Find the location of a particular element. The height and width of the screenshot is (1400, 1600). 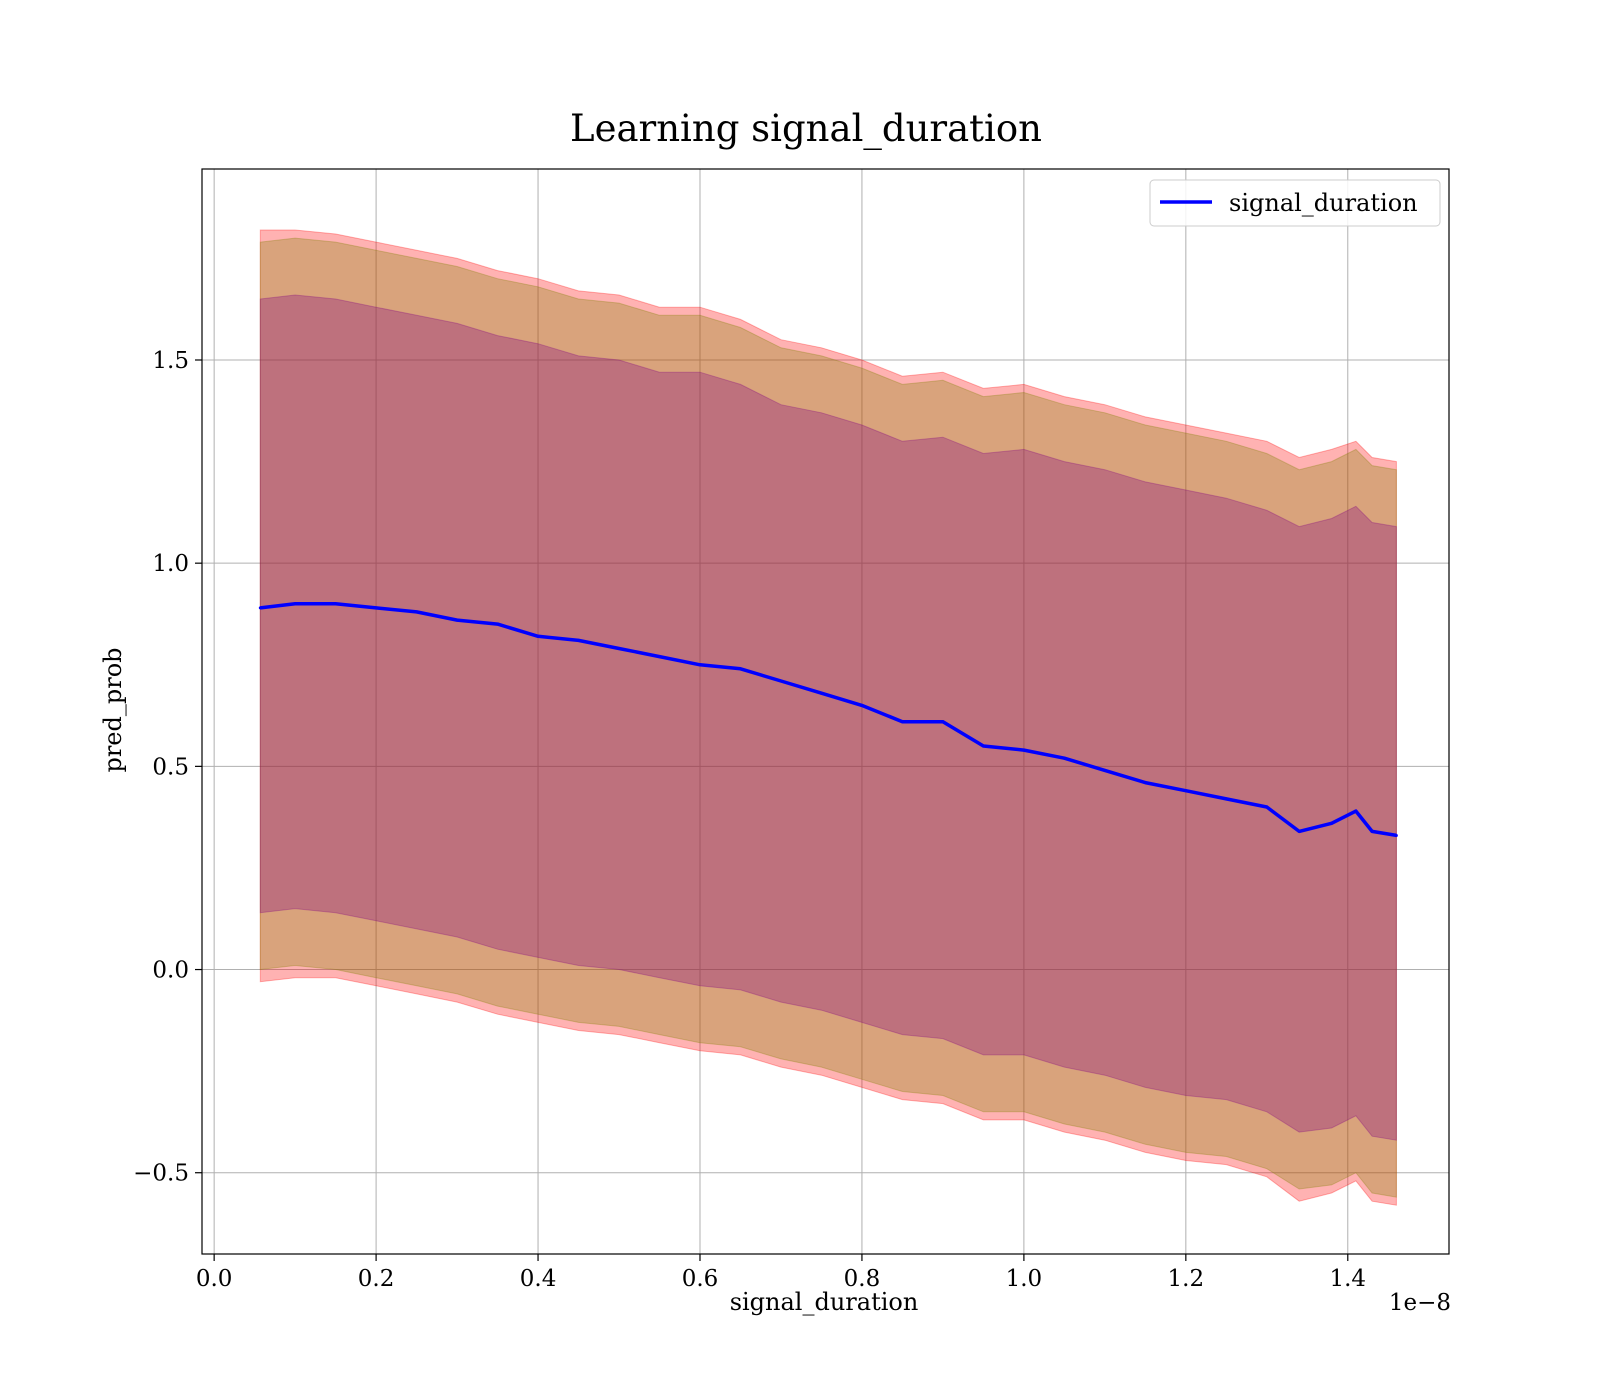

x-tick-label: 0.4 is located at coordinates (538, 1279).